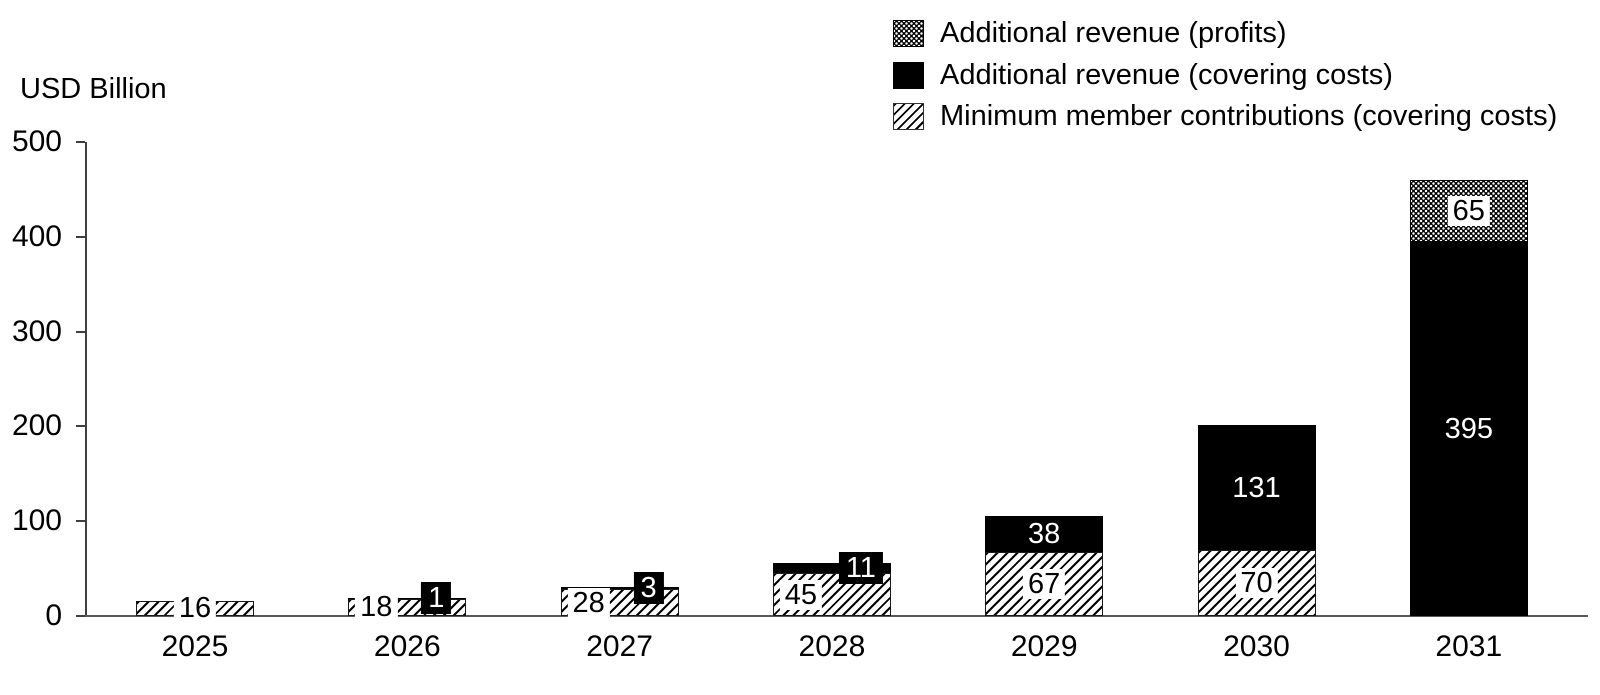 This screenshot has height=695, width=1600. I want to click on bar-value-label-2028-solid-black: 11, so click(860, 568).